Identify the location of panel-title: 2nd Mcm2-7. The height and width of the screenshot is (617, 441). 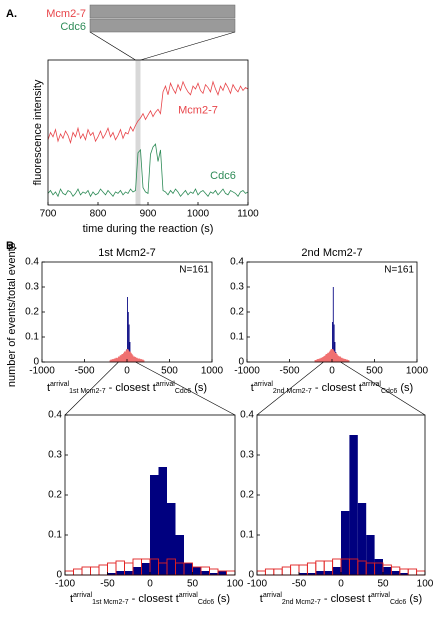
(331, 253).